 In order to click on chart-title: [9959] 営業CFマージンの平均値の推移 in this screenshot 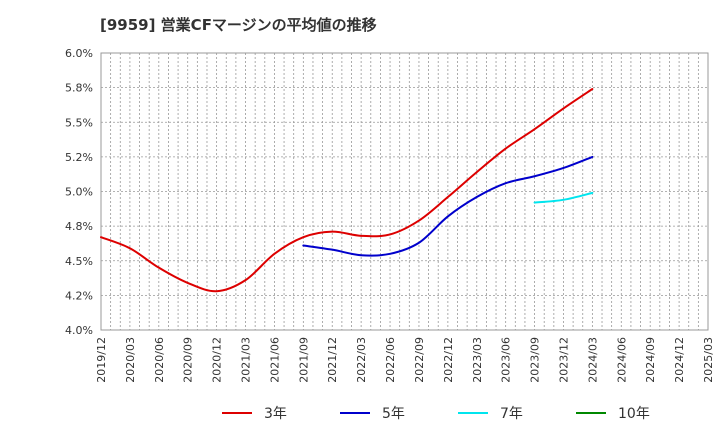, I will do `click(238, 25)`.